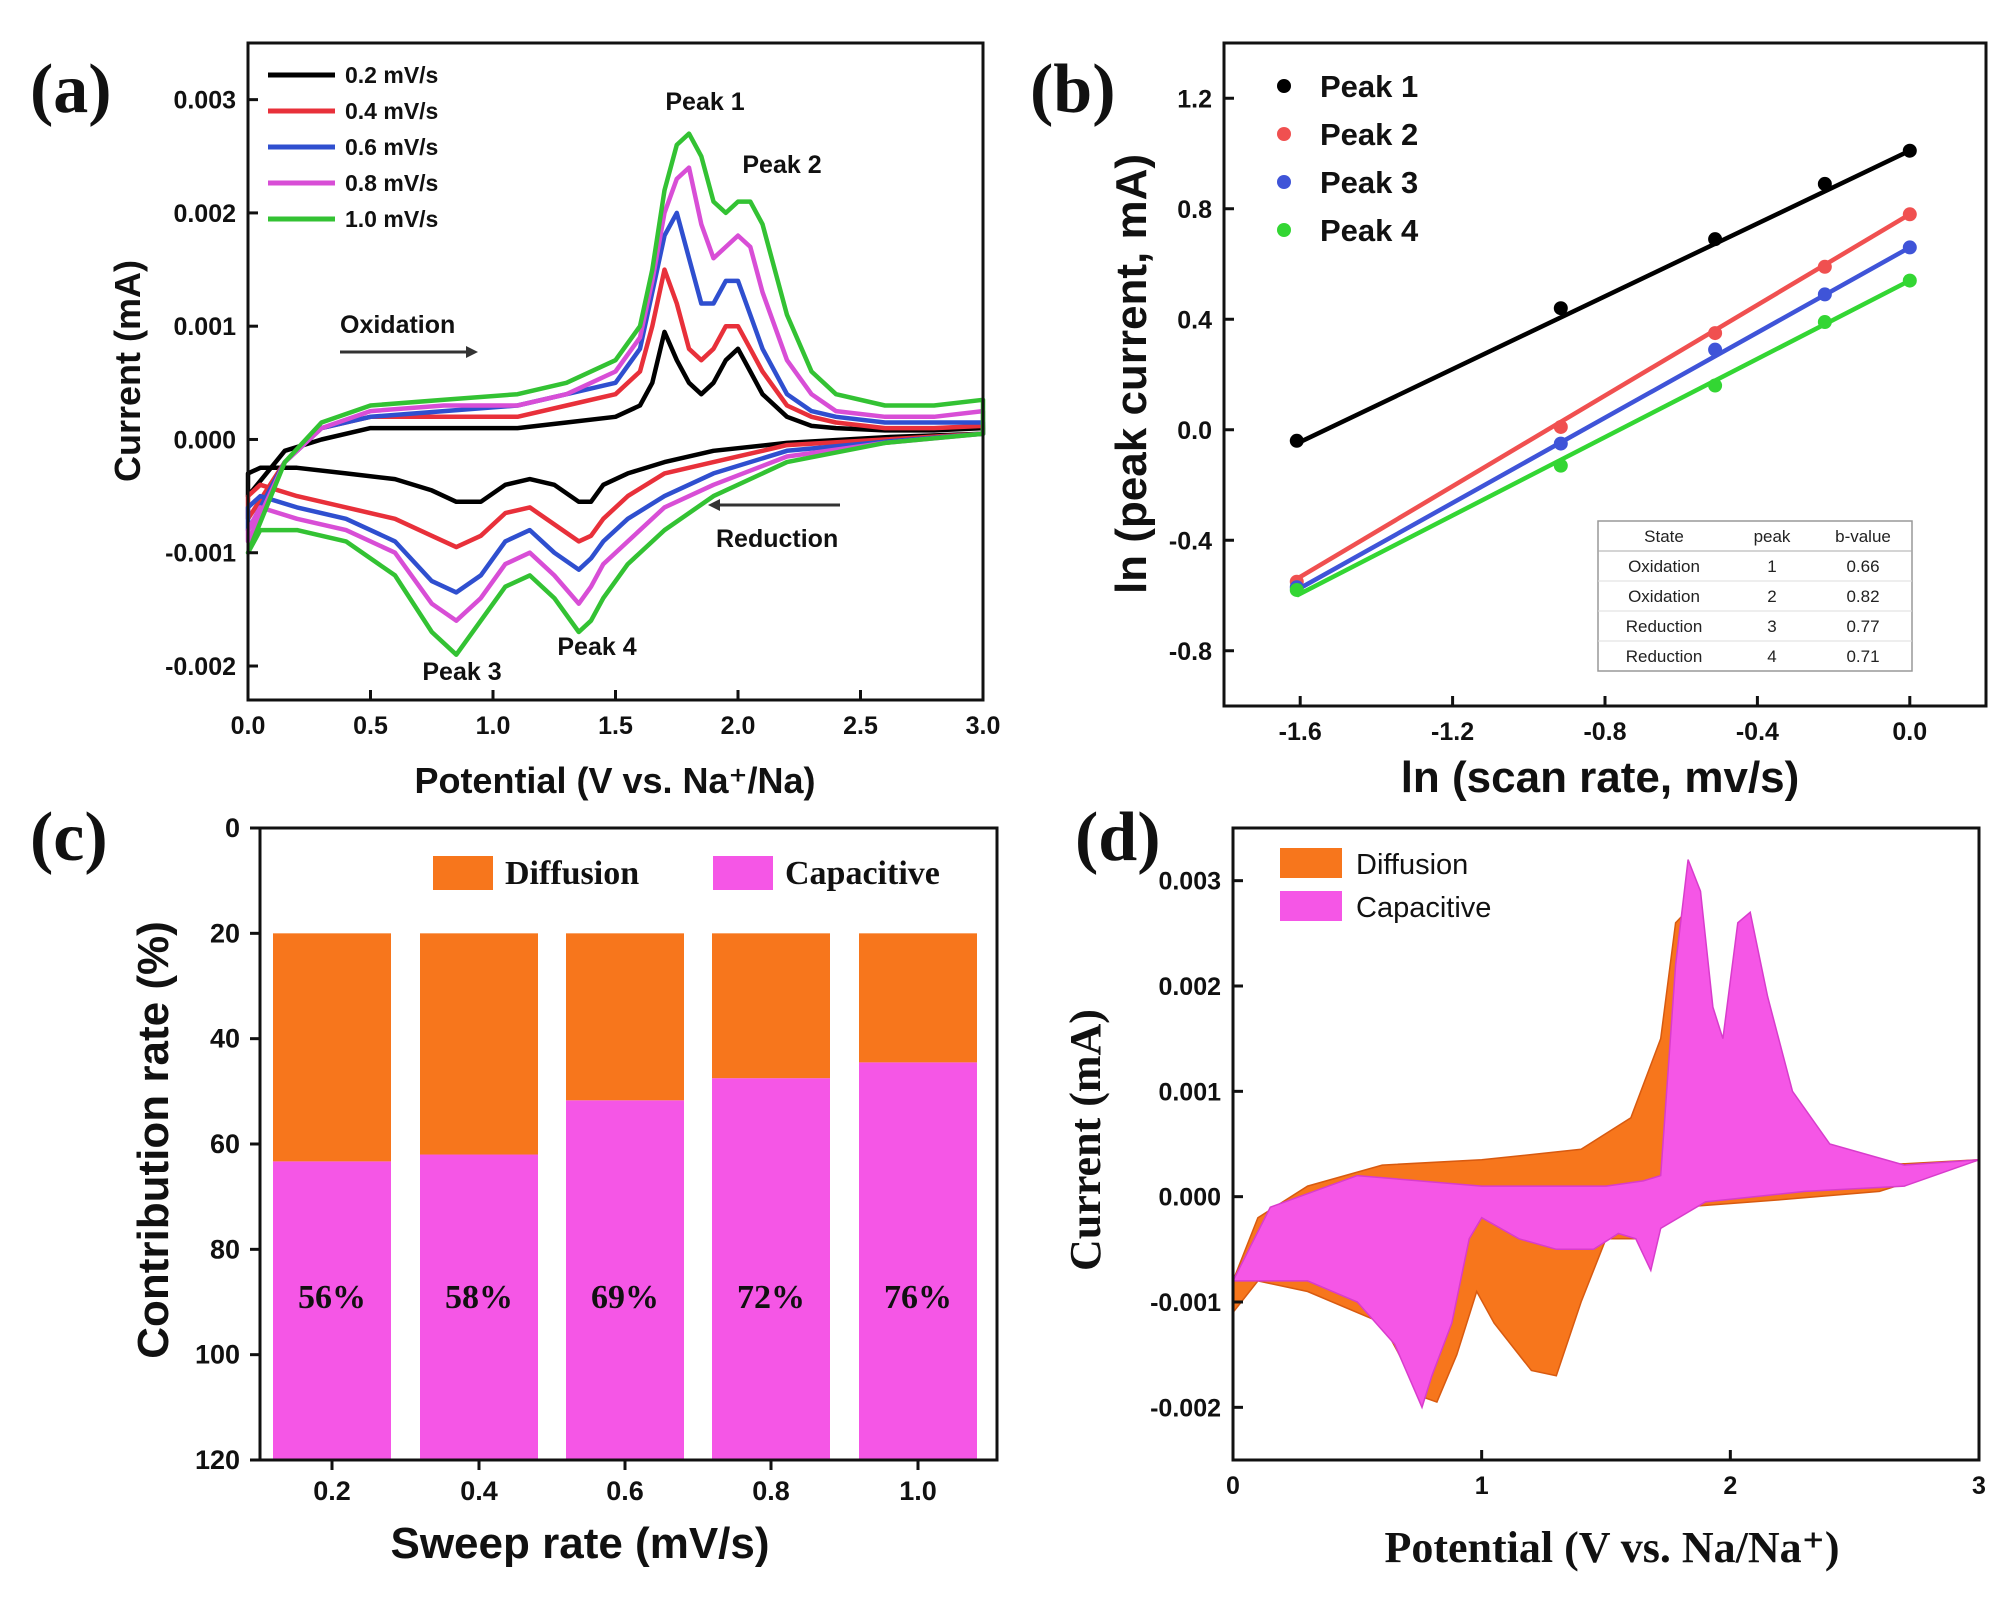  I want to click on panel-b-table-cell: 0.66, so click(1862, 566).